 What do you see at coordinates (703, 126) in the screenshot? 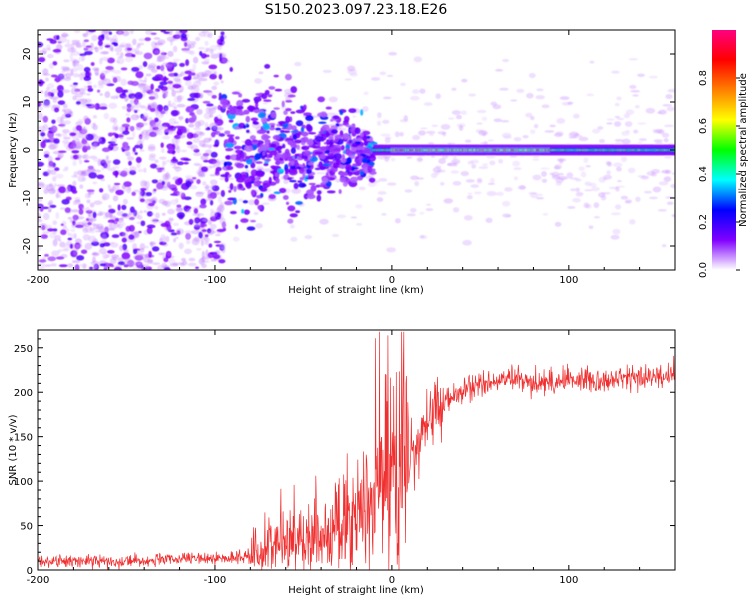
I see `colorbar-tick-label: 0.6` at bounding box center [703, 126].